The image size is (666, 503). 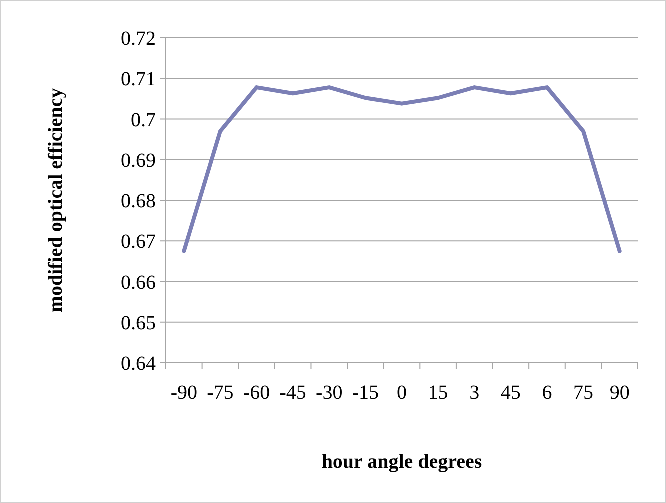 I want to click on y-tick-label: 0.64, so click(x=138, y=364).